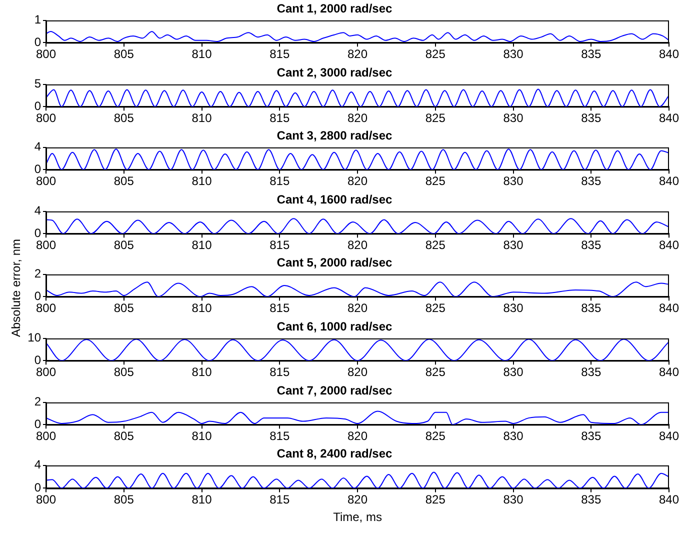  I want to click on chart-title: Cant 7, 2000 rad/sec, so click(334, 390).